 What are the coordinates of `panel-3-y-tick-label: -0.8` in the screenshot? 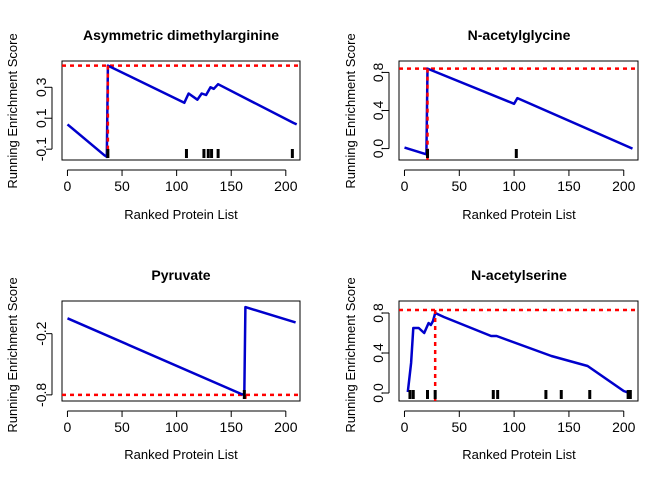 It's located at (41, 395).